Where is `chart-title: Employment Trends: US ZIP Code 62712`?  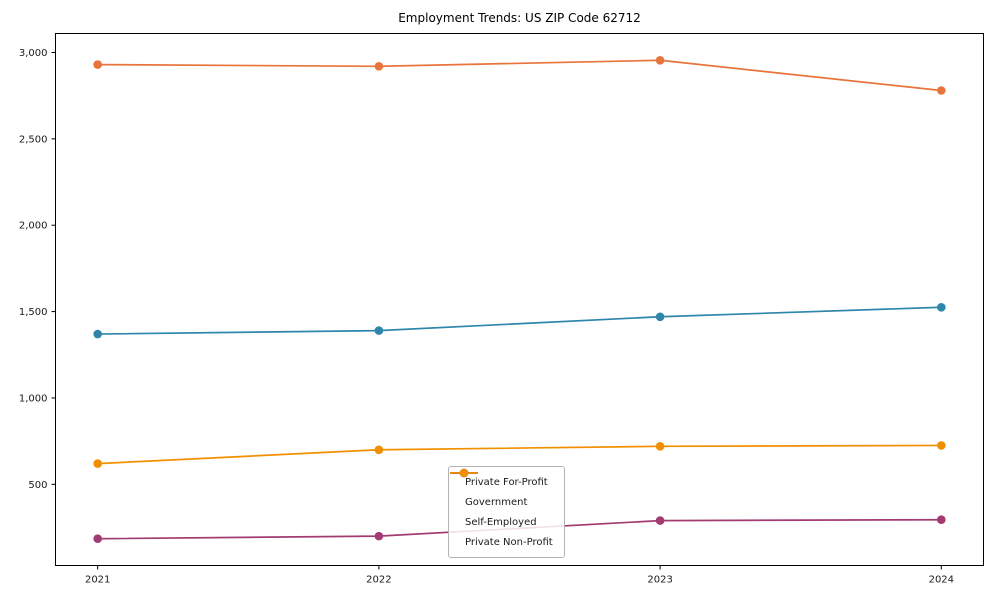
chart-title: Employment Trends: US ZIP Code 62712 is located at coordinates (519, 18).